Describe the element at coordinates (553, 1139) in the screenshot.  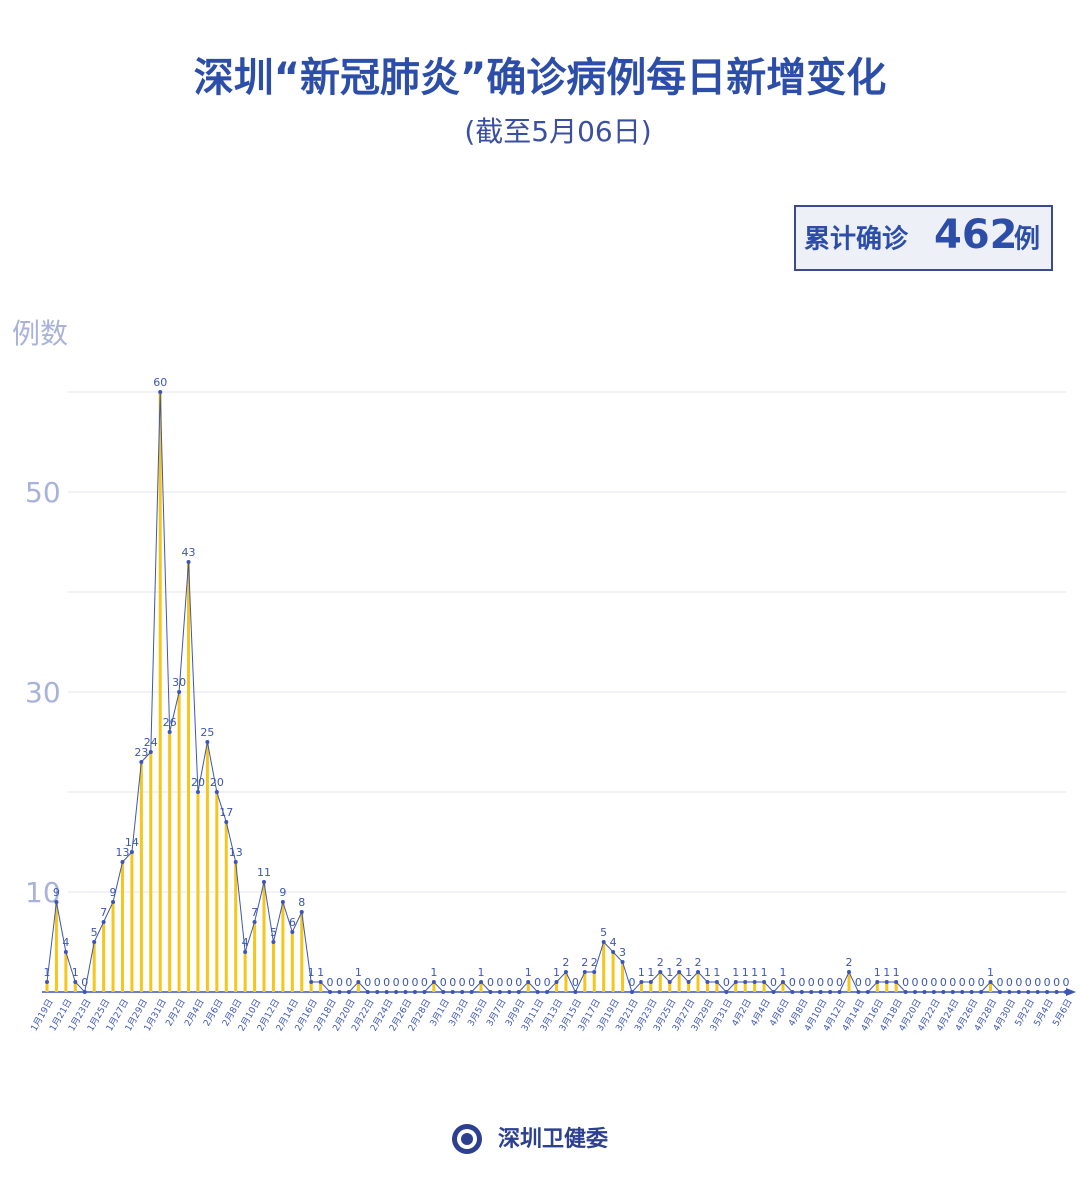
I see `source: 深圳卫健委` at that location.